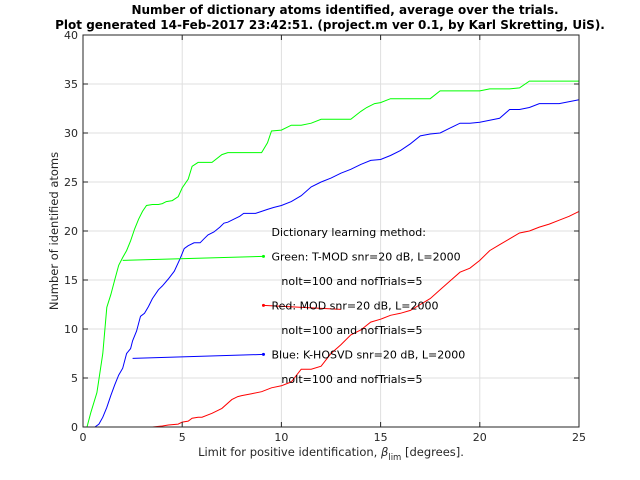 This screenshot has width=640, height=480. Describe the element at coordinates (432, 452) in the screenshot. I see `x-axis-label-tail: [degrees].` at that location.